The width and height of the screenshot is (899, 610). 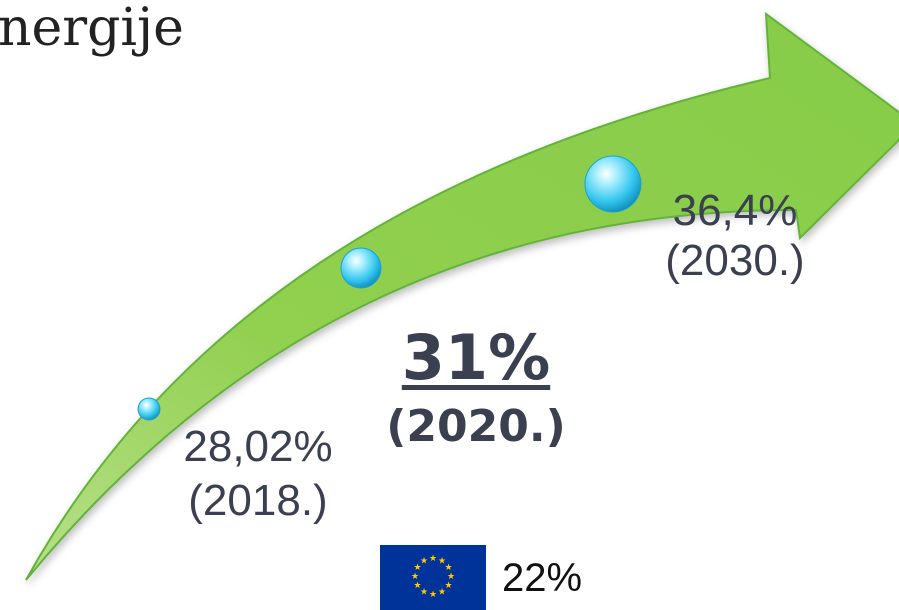 What do you see at coordinates (735, 260) in the screenshot?
I see `milestone-year: (2030.)` at bounding box center [735, 260].